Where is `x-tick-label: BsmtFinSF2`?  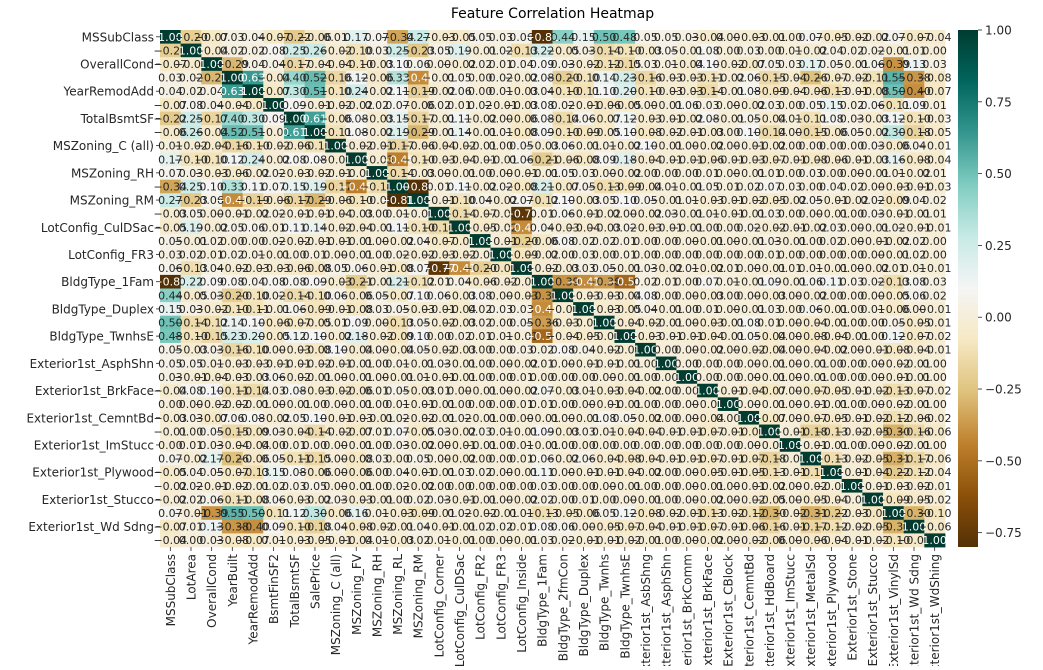 x-tick-label: BsmtFinSF2 is located at coordinates (274, 589).